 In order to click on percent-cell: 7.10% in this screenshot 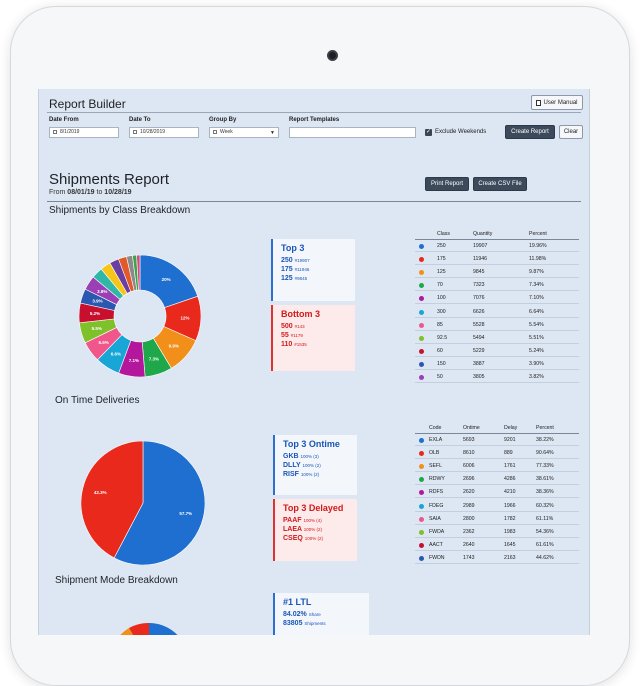, I will do `click(536, 298)`.